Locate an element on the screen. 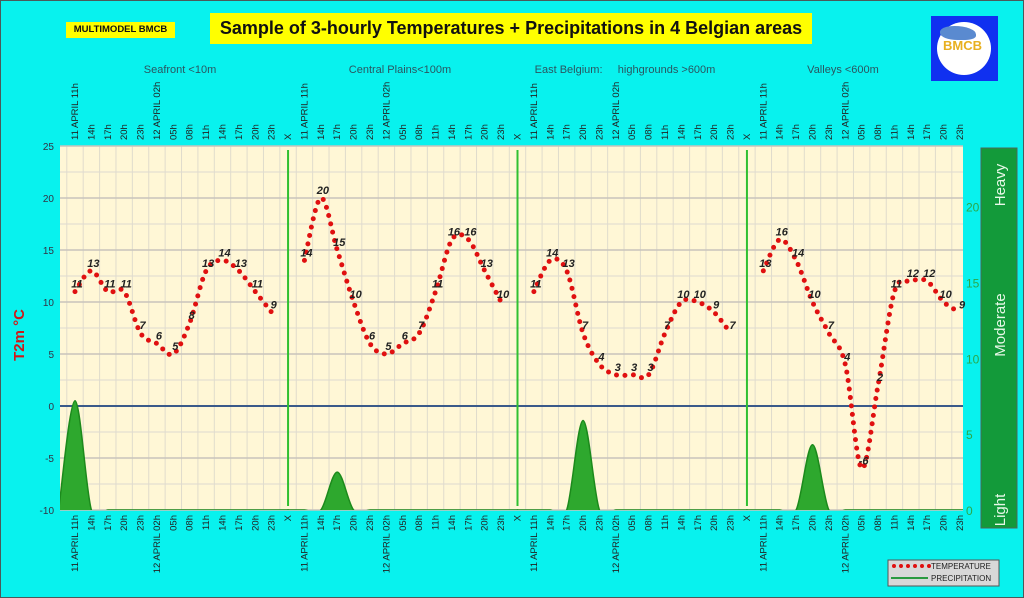 The image size is (1024, 598). temperature-data-label: -6 is located at coordinates (864, 461).